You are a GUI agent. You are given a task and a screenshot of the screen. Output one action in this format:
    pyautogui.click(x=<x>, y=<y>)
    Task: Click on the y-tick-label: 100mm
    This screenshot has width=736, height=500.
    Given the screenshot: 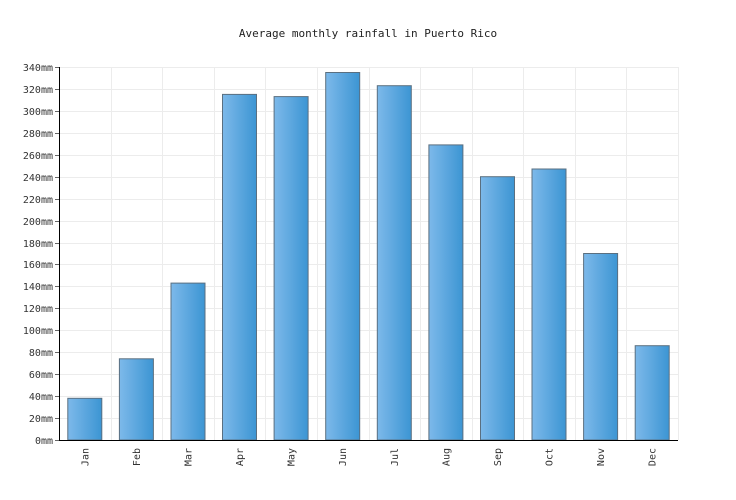 What is the action you would take?
    pyautogui.click(x=38, y=331)
    